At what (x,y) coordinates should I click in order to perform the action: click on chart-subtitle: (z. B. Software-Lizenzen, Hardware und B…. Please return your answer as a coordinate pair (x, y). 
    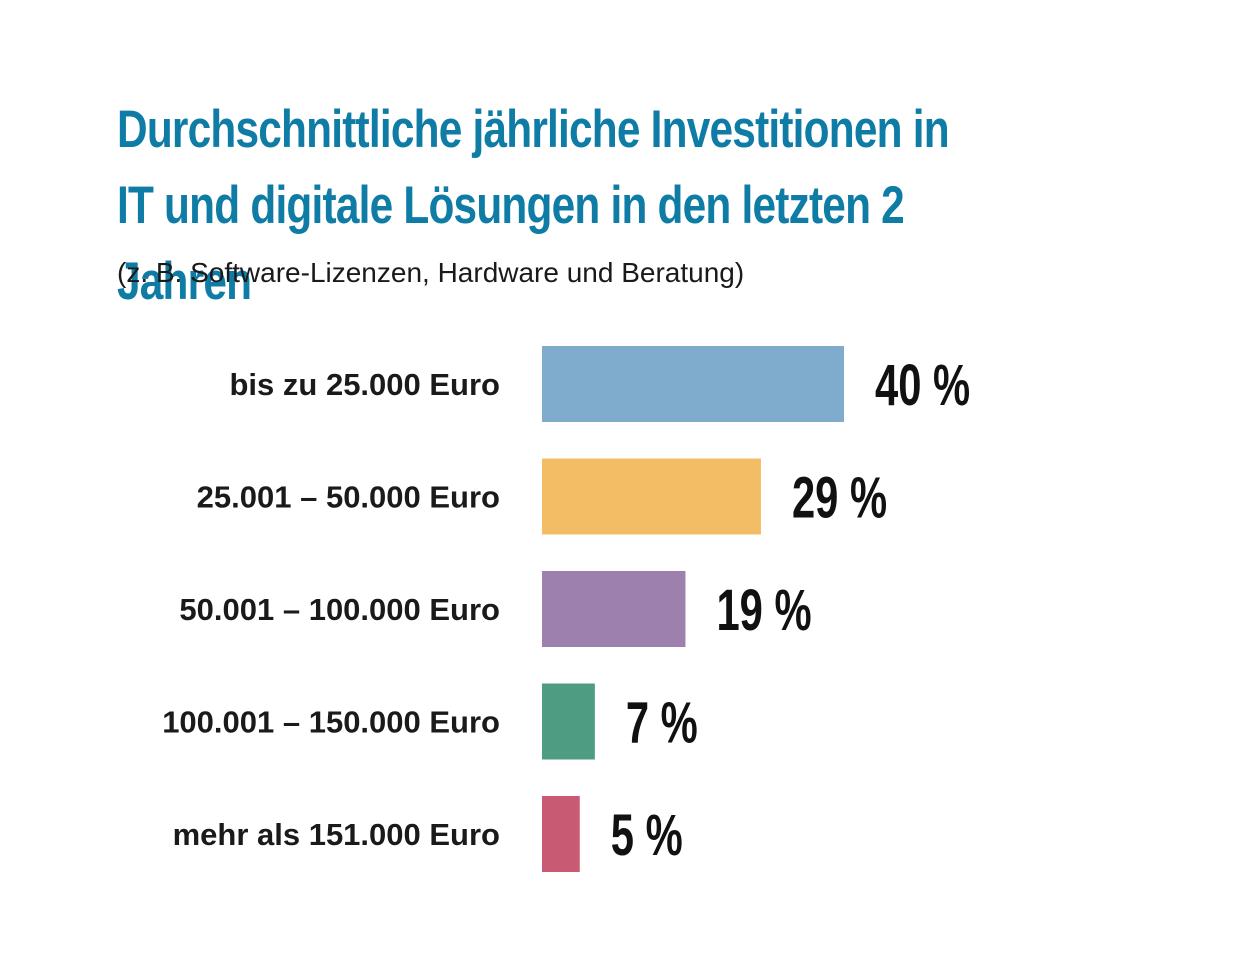
    Looking at the image, I should click on (431, 272).